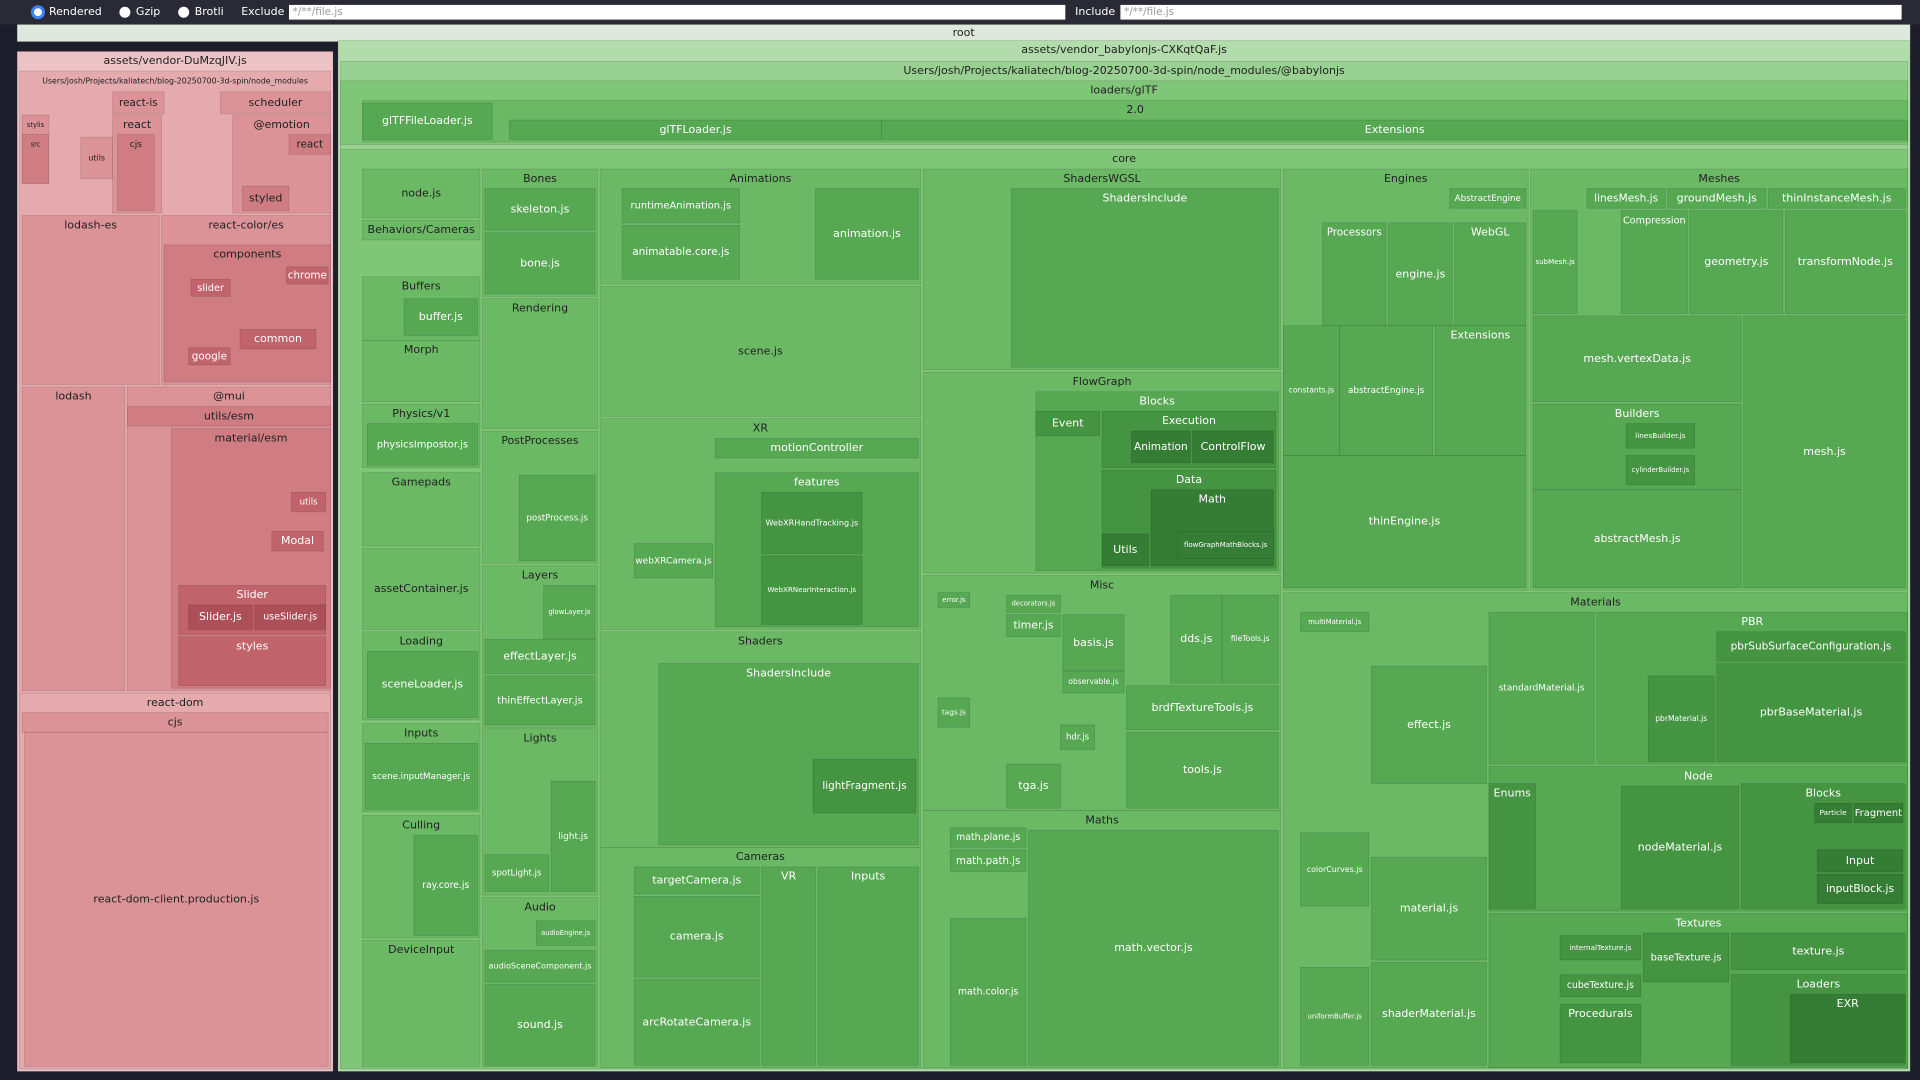 This screenshot has height=1080, width=1920. I want to click on node-label: light.js, so click(573, 837).